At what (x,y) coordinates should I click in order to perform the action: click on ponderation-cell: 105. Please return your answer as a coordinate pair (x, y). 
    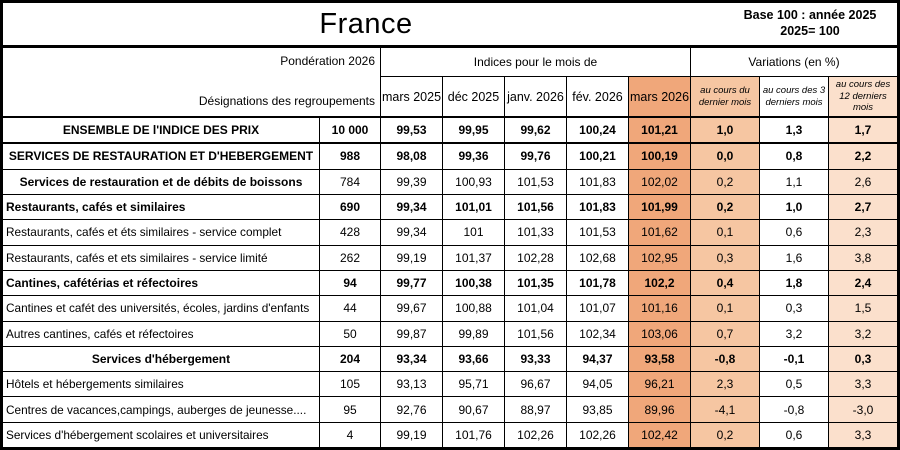
    Looking at the image, I should click on (349, 384).